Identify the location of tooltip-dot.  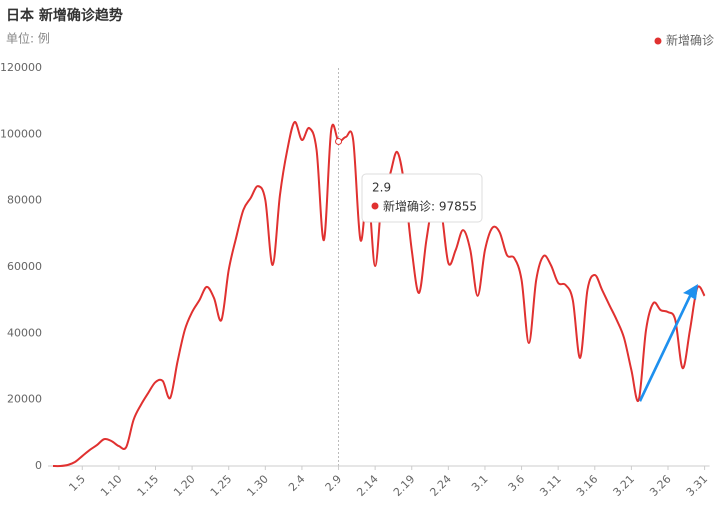
(375, 206).